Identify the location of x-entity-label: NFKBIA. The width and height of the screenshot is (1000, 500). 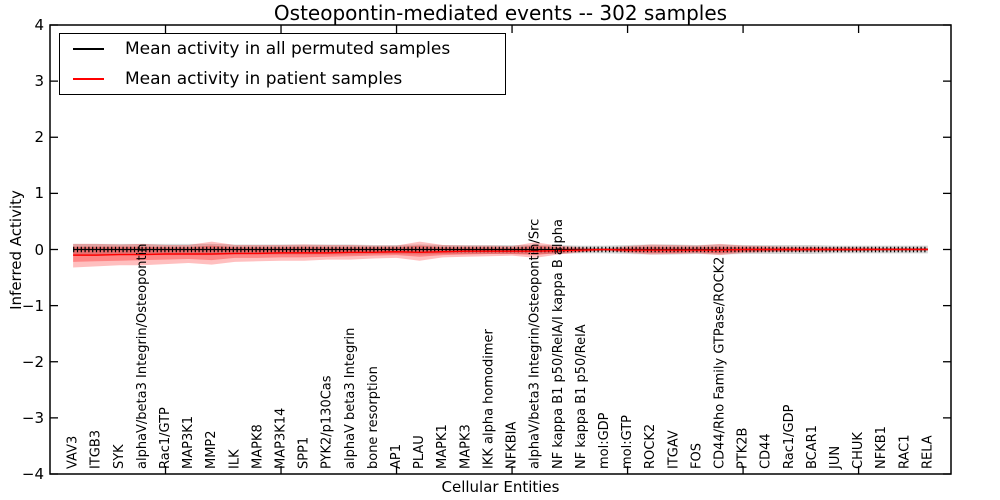
(512, 445).